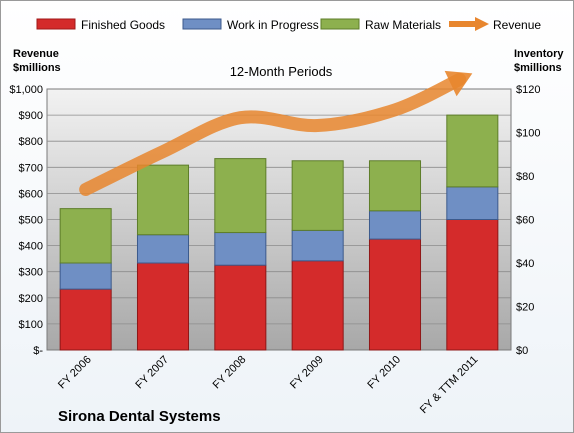 This screenshot has width=574, height=433. Describe the element at coordinates (123, 25) in the screenshot. I see `legend-label-finished-goods: Finished Goods` at that location.